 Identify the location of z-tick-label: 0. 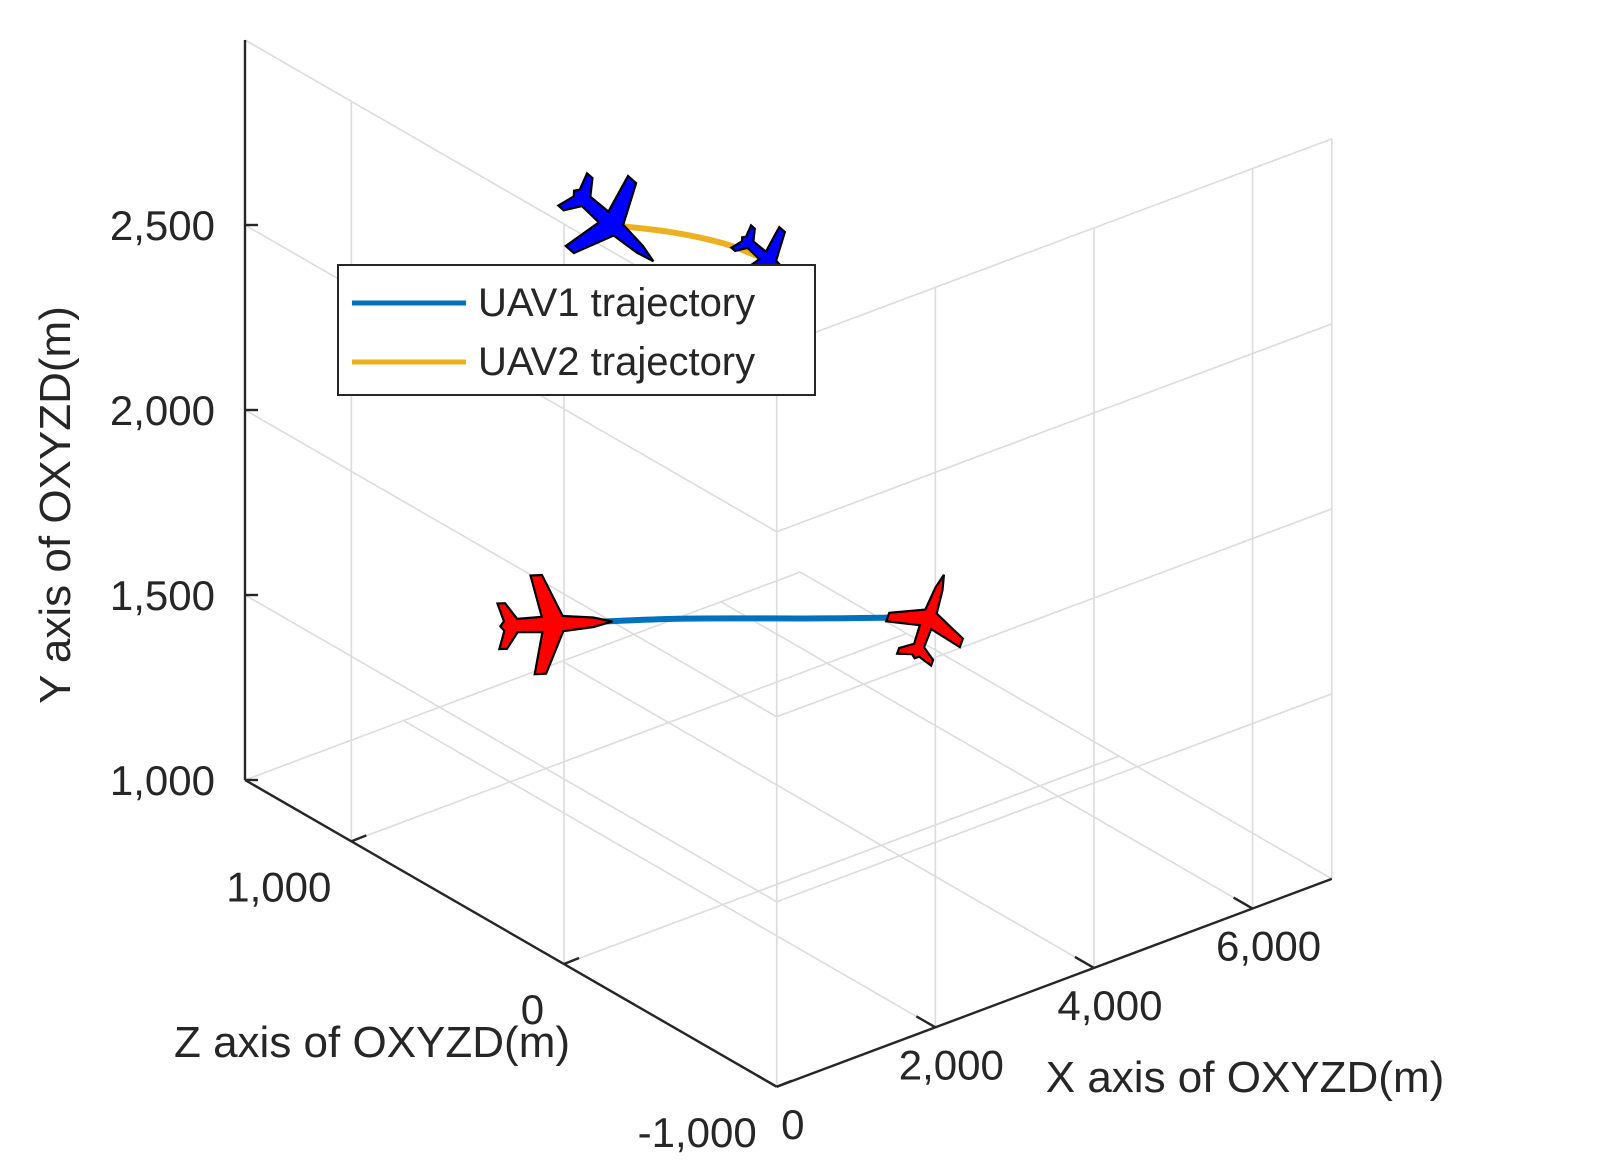
(532, 1009).